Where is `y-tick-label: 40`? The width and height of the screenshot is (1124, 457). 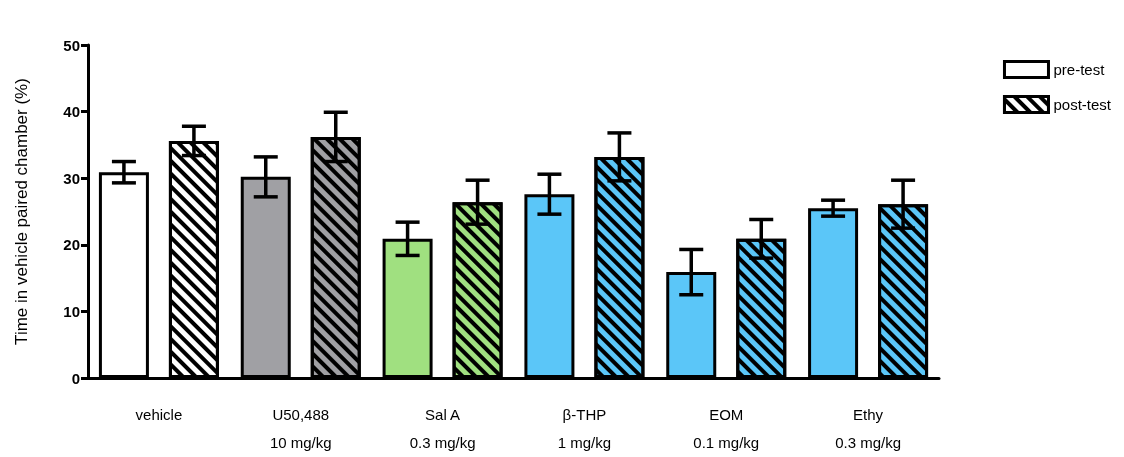 y-tick-label: 40 is located at coordinates (71, 112).